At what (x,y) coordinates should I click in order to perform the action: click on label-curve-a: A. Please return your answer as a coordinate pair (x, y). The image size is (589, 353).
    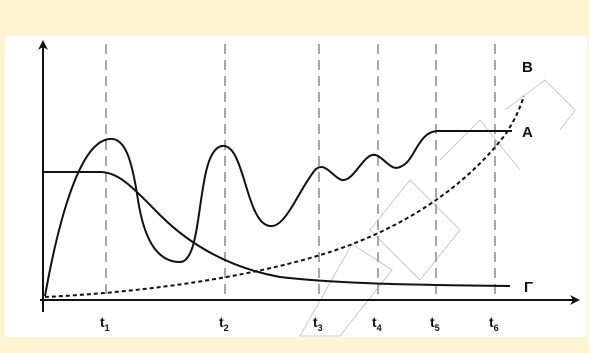
    Looking at the image, I should click on (527, 132).